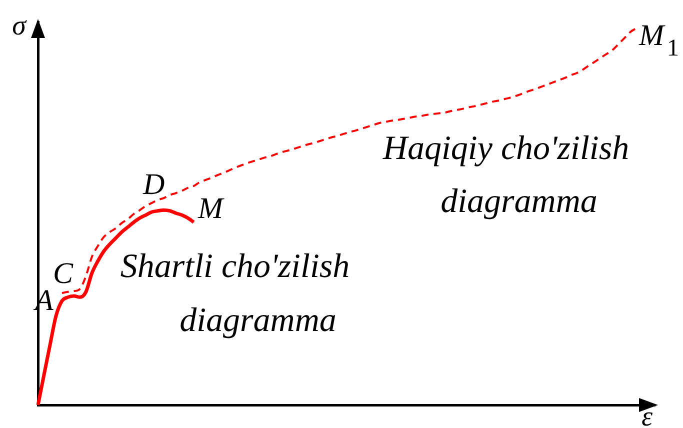  What do you see at coordinates (235, 293) in the screenshot?
I see `series-label: Shartli cho'zilish diagramma` at bounding box center [235, 293].